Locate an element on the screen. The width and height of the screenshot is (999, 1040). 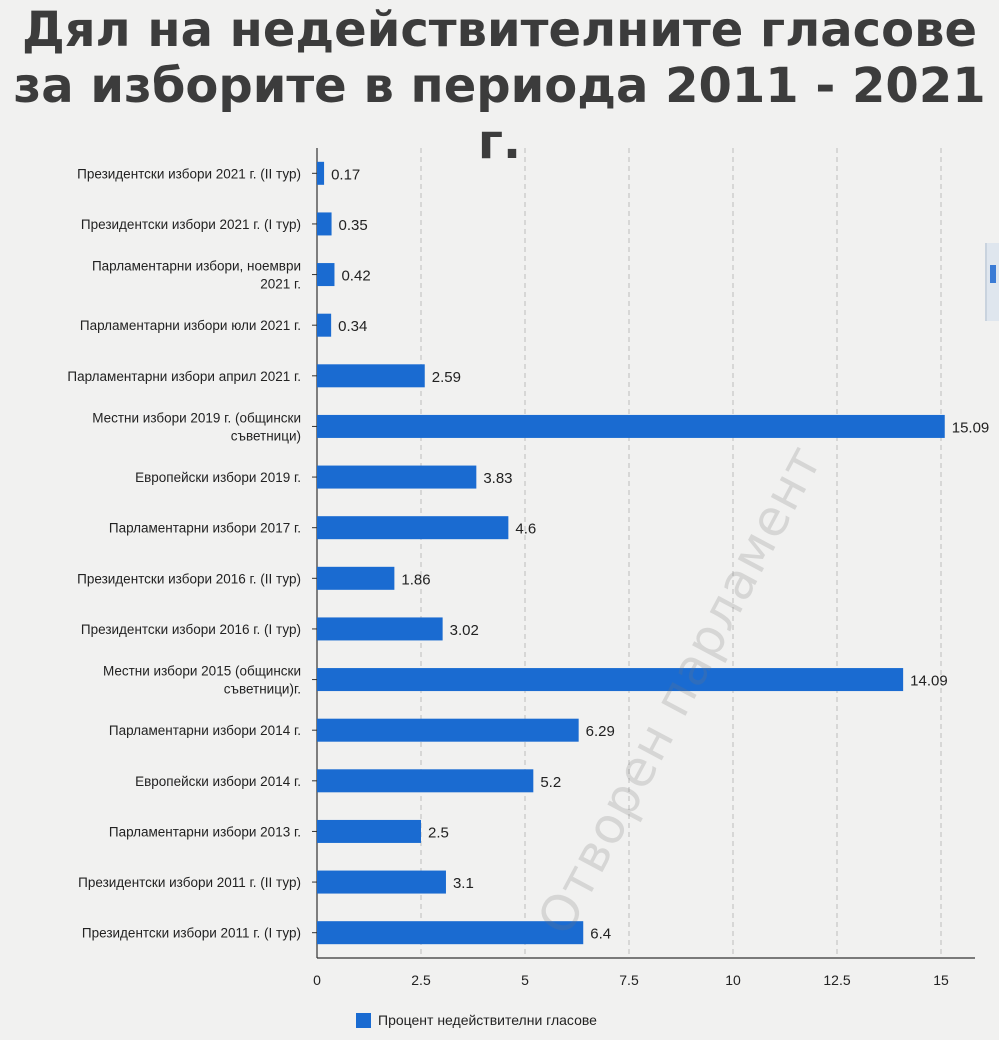
bar-value-label: 3.83 is located at coordinates (497, 478).